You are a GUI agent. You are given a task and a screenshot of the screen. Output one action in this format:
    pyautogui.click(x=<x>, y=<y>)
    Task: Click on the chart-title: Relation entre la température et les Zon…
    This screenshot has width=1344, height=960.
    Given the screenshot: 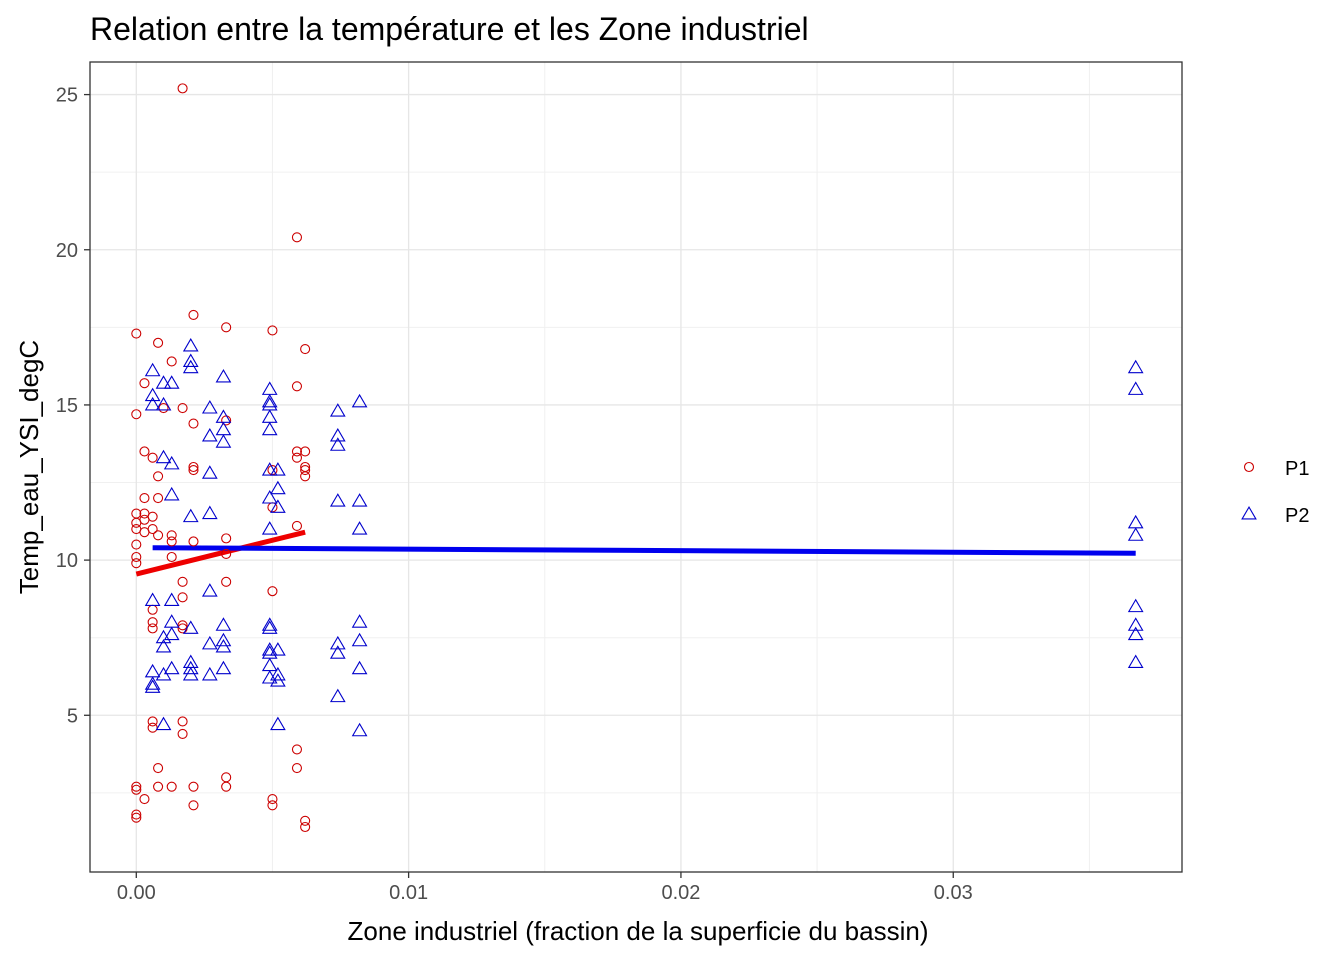 What is the action you would take?
    pyautogui.click(x=449, y=29)
    